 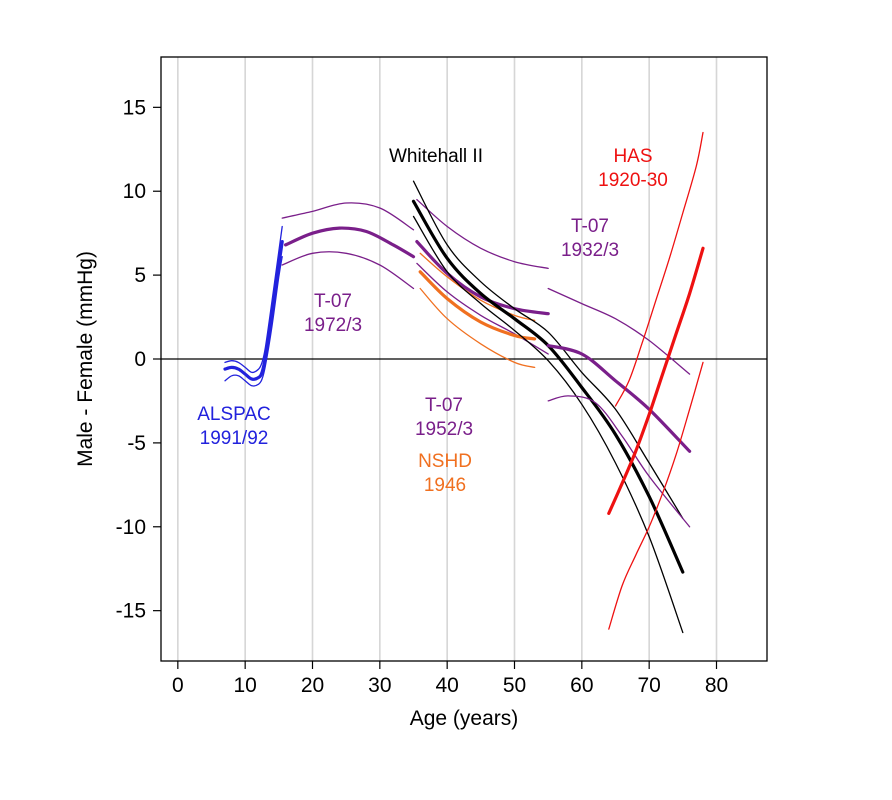 What do you see at coordinates (581, 685) in the screenshot?
I see `x-tick-label: 60` at bounding box center [581, 685].